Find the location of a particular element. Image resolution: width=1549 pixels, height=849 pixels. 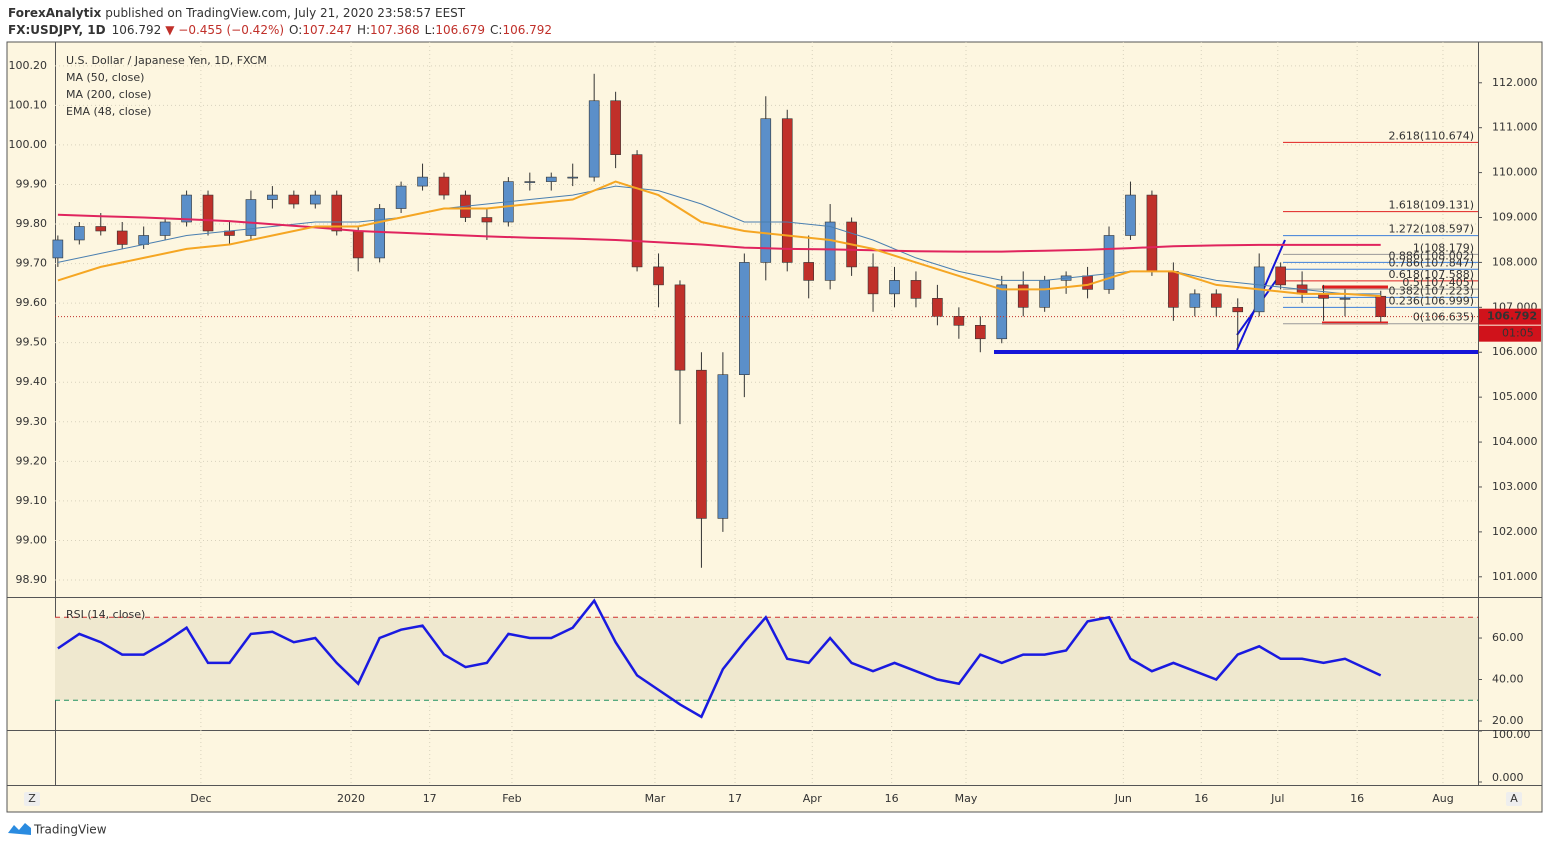

y-tick-label: 112.000 is located at coordinates (1515, 82).